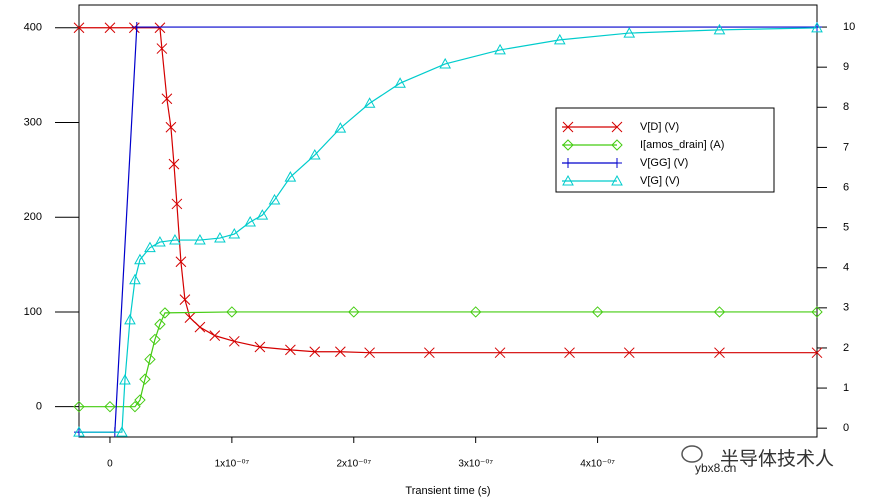 Image resolution: width=873 pixels, height=499 pixels. I want to click on legend-label: V[G] (V), so click(660, 181).